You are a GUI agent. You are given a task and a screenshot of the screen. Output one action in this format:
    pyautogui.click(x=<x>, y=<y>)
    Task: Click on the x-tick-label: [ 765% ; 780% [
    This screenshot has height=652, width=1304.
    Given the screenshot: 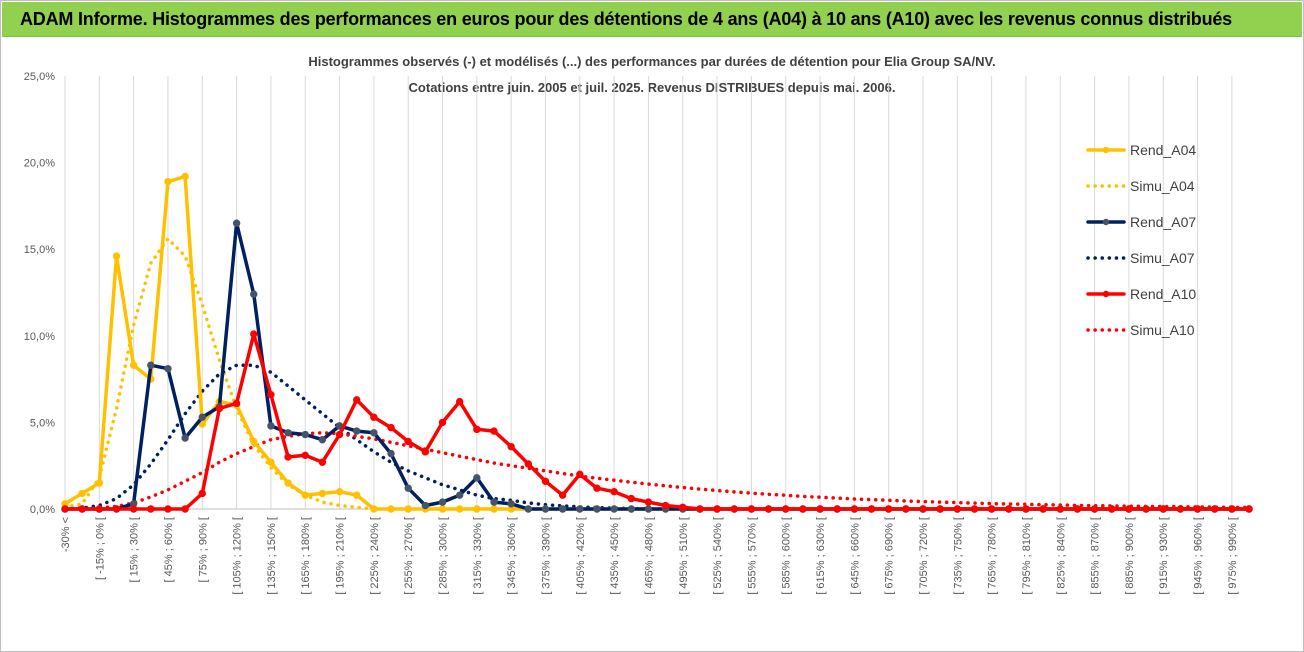 What is the action you would take?
    pyautogui.click(x=993, y=556)
    